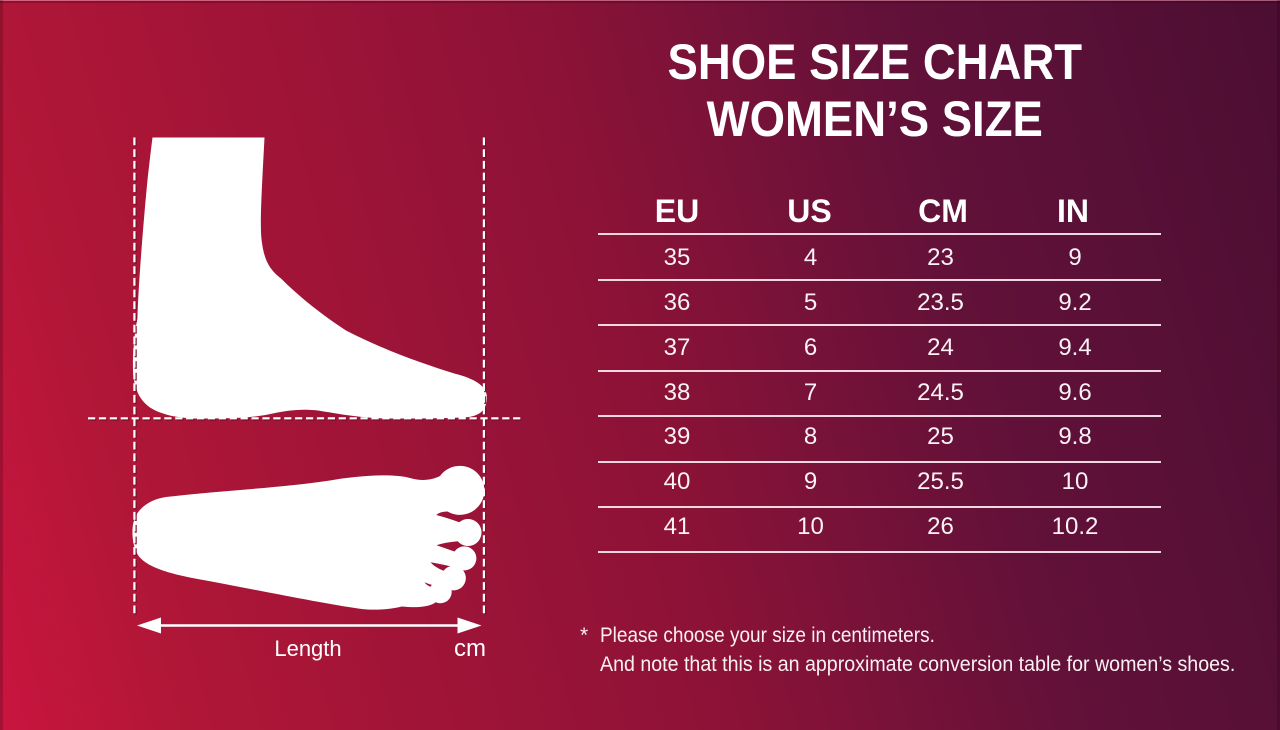 The height and width of the screenshot is (730, 1280). What do you see at coordinates (470, 648) in the screenshot?
I see `svg-text: cm` at bounding box center [470, 648].